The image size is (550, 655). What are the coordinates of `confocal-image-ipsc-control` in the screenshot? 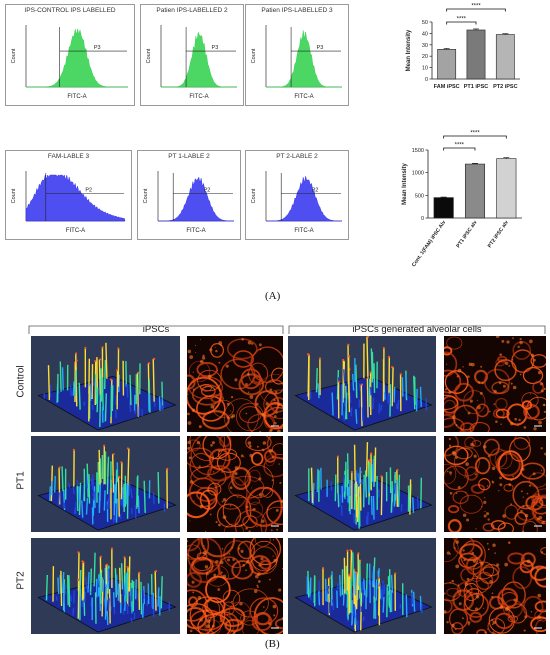 It's located at (235, 384).